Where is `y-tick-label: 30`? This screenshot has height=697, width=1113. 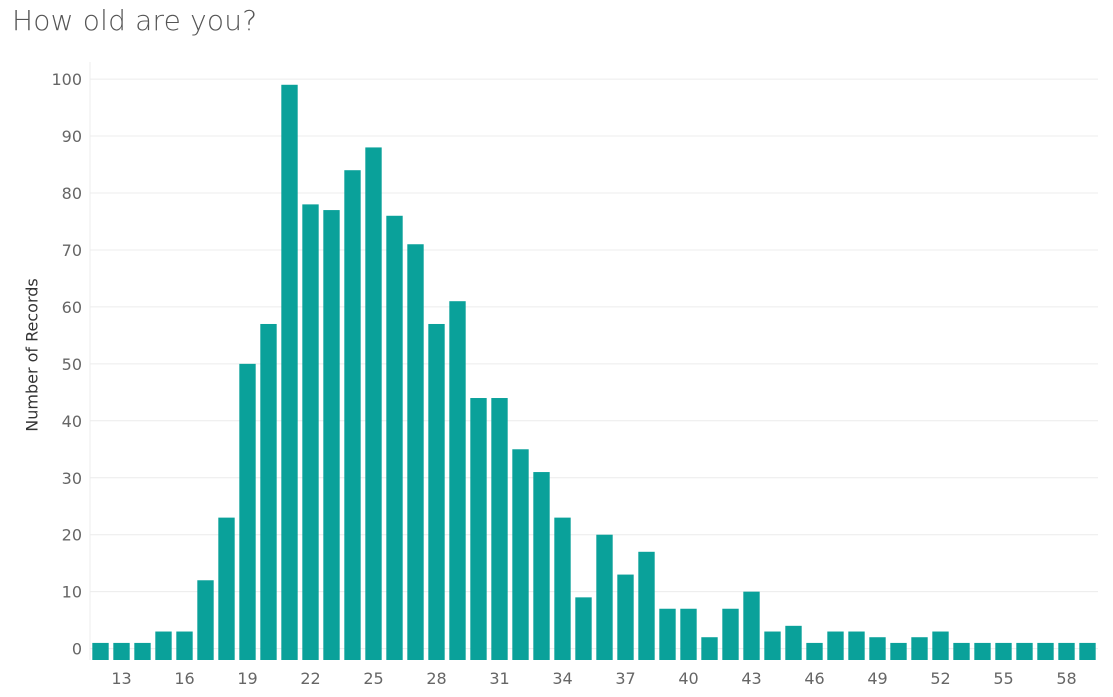
y-tick-label: 30 is located at coordinates (72, 478).